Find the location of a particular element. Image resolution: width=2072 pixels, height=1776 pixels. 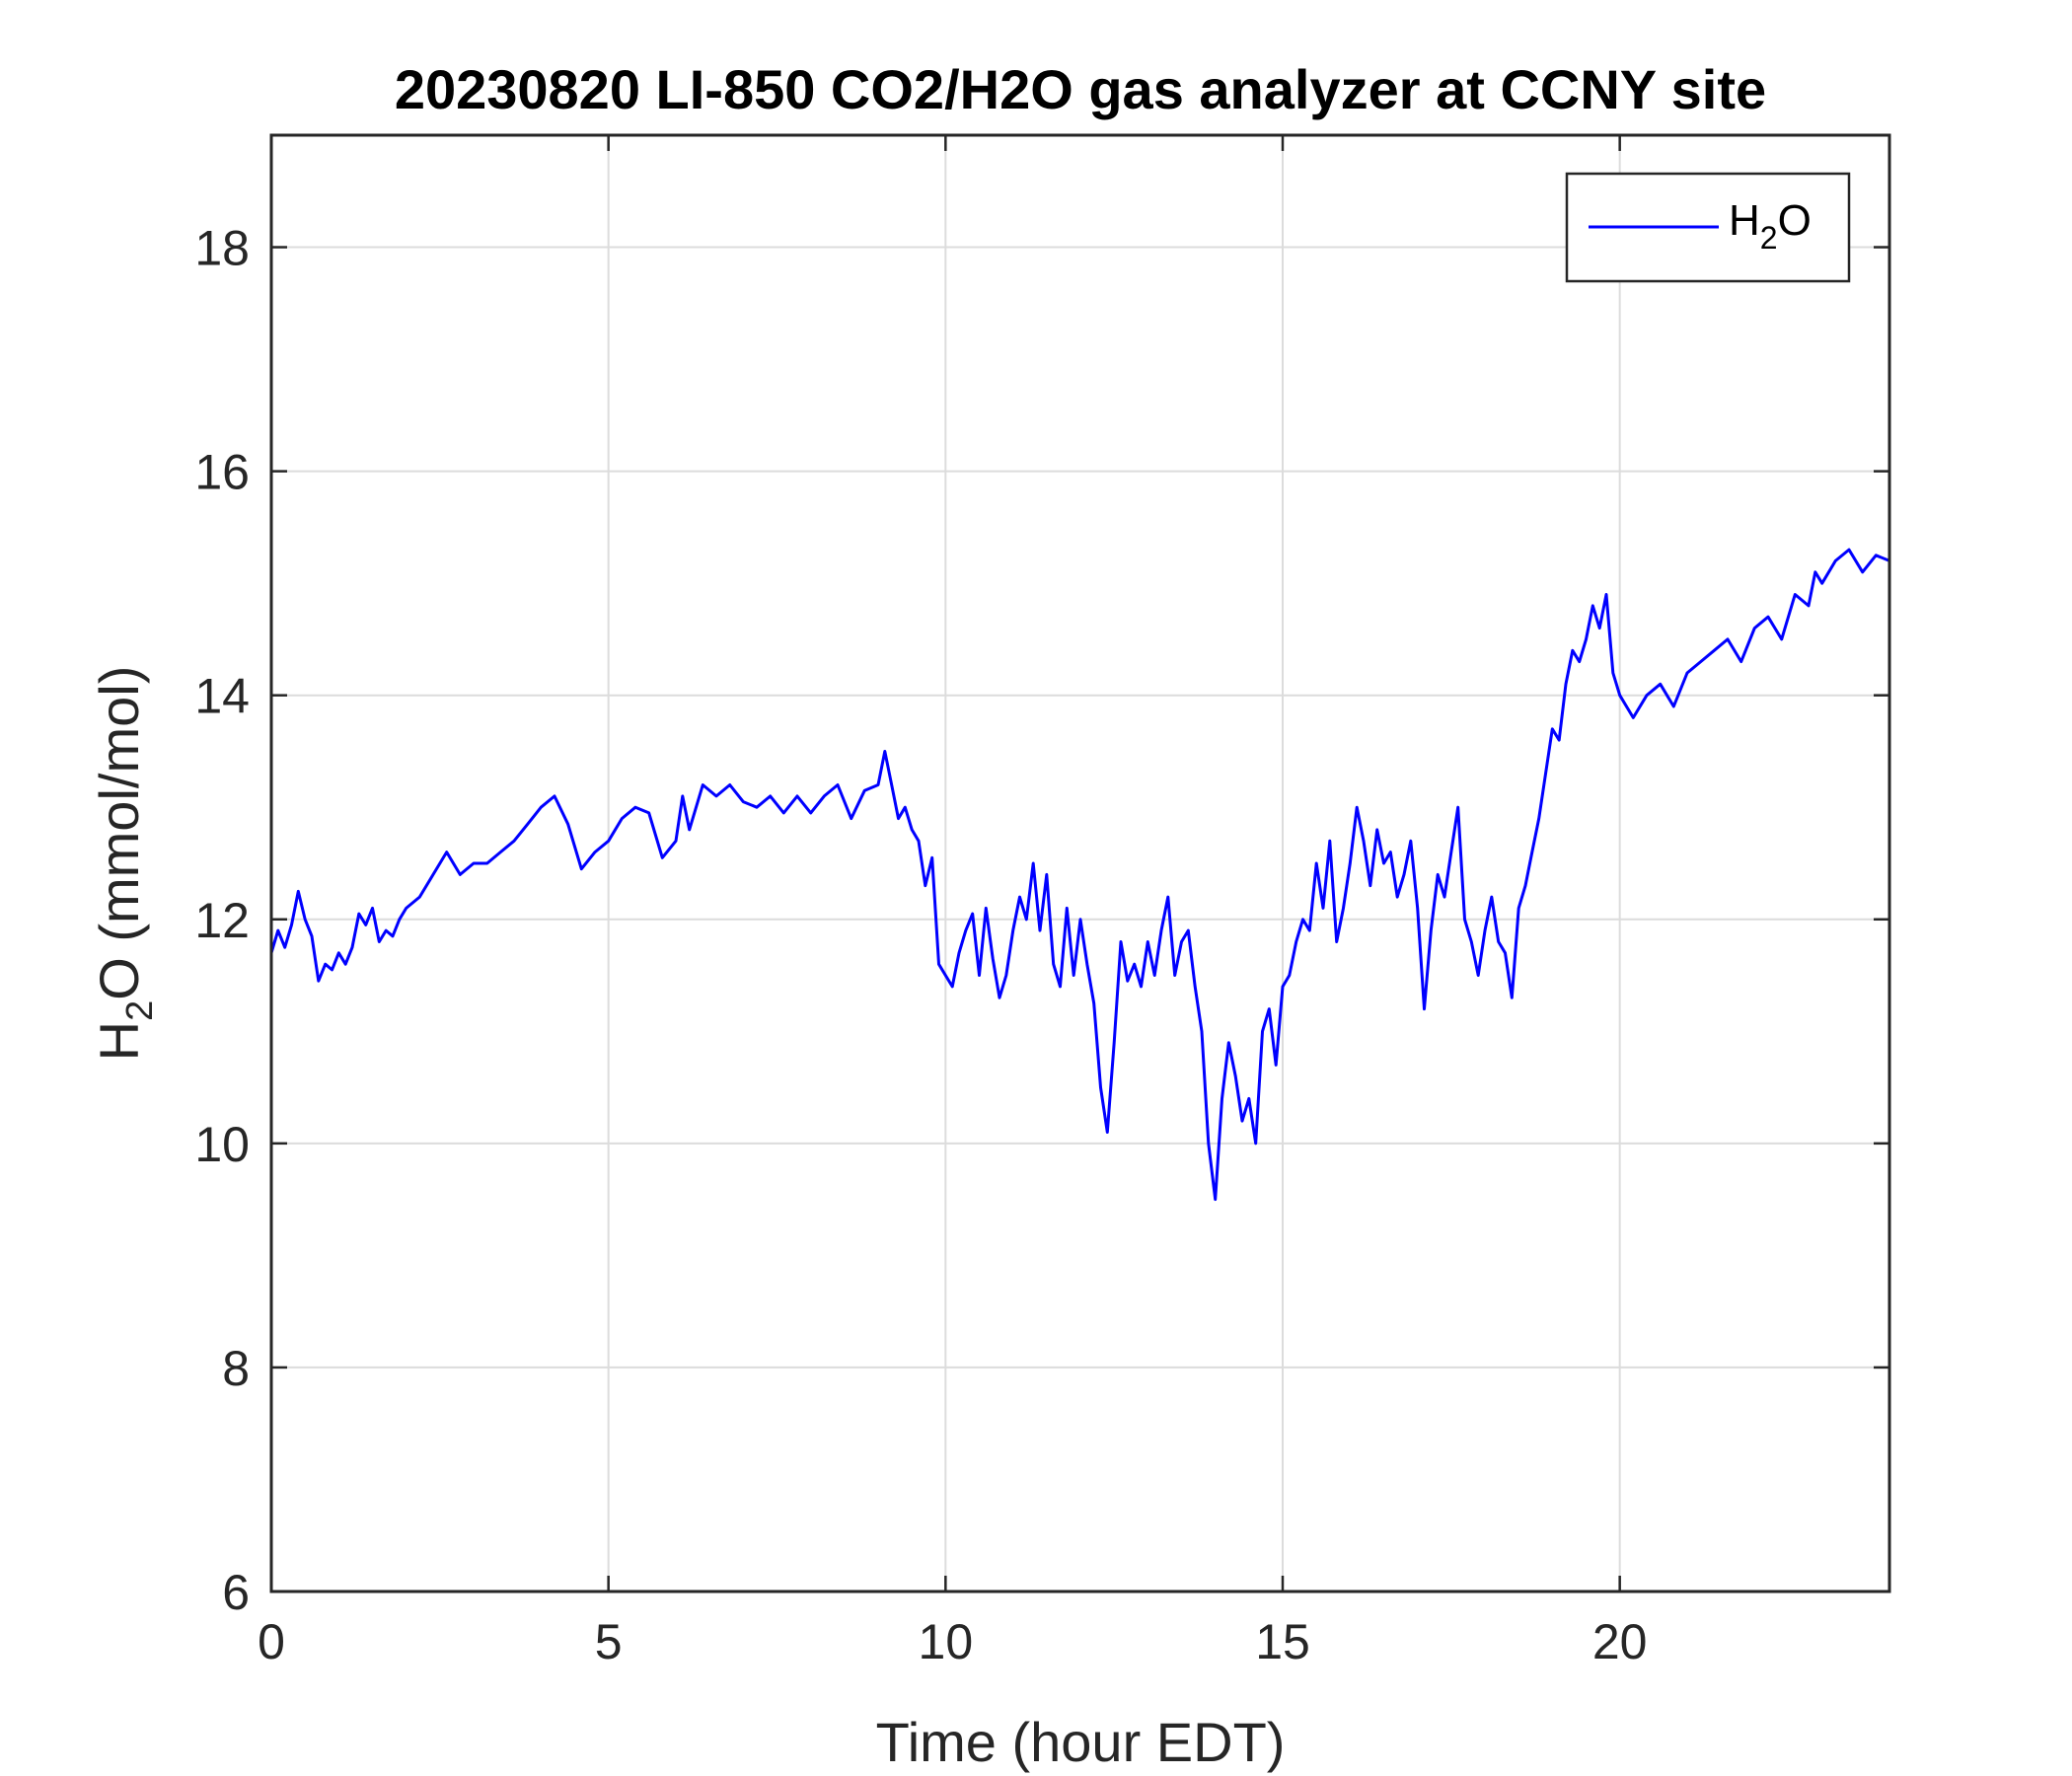

x-tick-label: 5 is located at coordinates (609, 1642).